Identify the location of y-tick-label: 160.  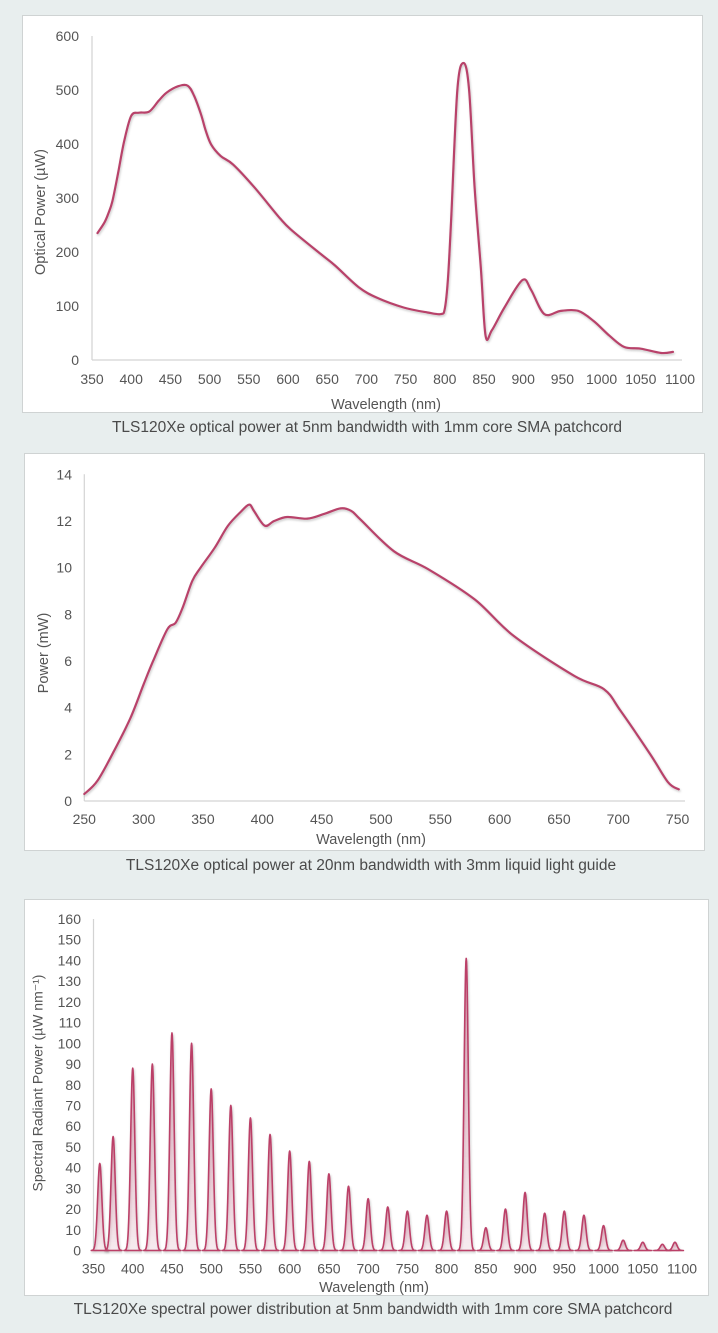
(70, 919).